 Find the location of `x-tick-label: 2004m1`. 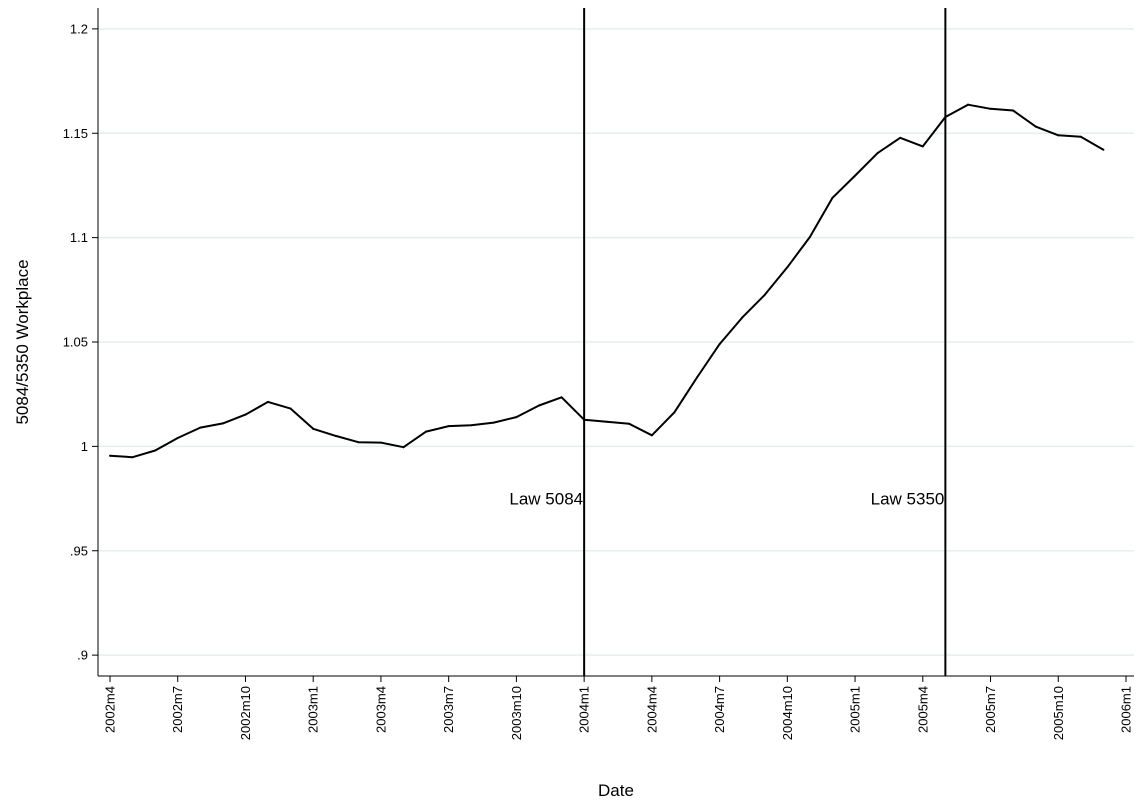

x-tick-label: 2004m1 is located at coordinates (584, 709).